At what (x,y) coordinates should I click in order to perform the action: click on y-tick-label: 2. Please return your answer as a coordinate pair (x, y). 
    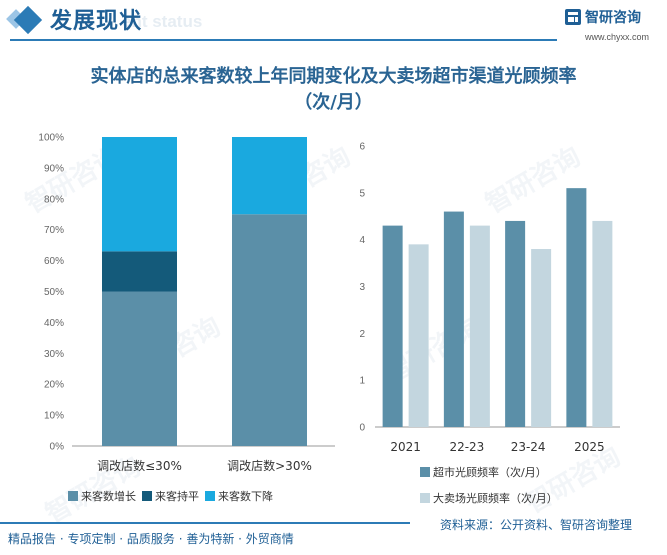
    Looking at the image, I should click on (362, 334).